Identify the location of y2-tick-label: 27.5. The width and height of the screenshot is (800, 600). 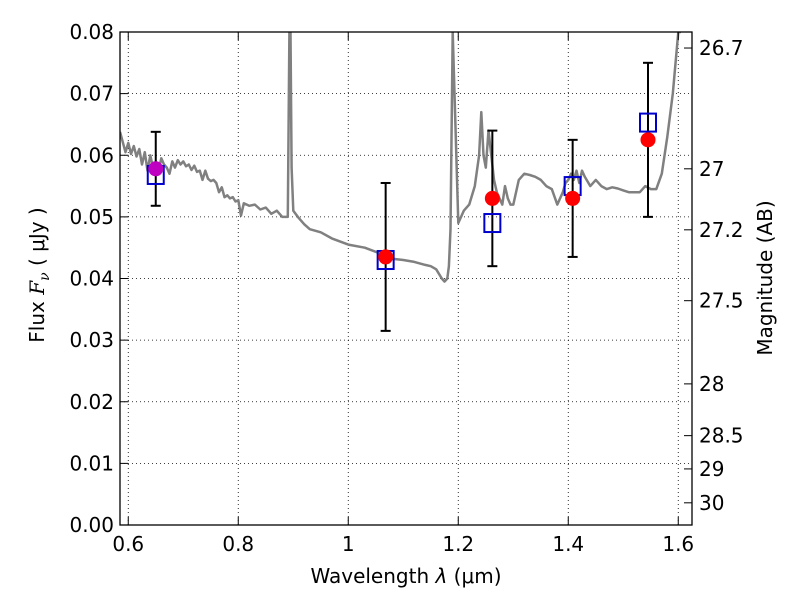
(721, 301).